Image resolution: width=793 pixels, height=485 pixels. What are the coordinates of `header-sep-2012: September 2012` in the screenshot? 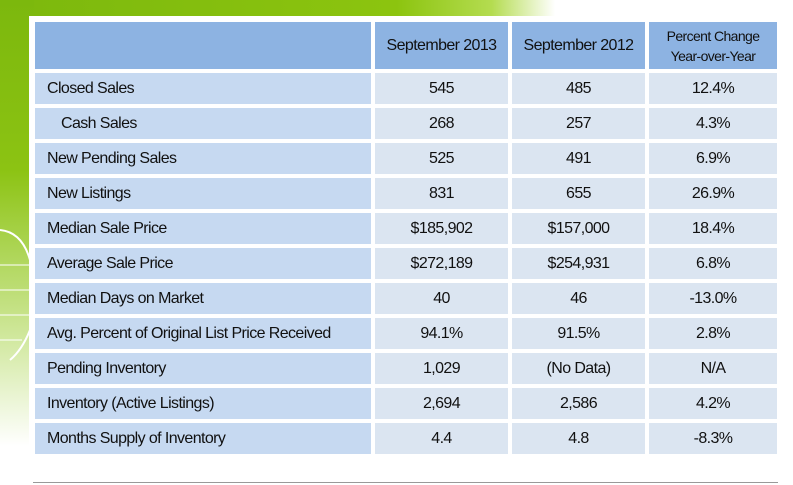 It's located at (578, 45).